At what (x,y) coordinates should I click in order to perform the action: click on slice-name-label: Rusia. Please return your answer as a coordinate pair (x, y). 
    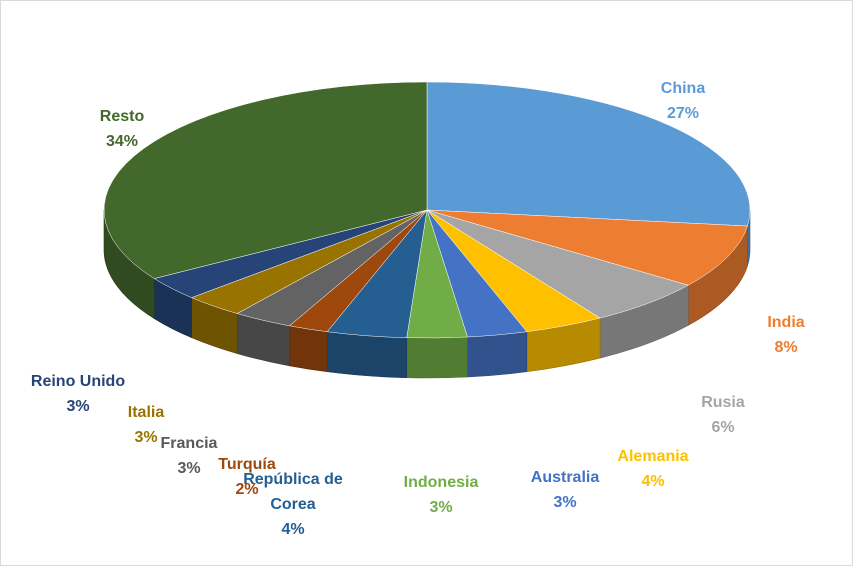
    Looking at the image, I should click on (723, 402).